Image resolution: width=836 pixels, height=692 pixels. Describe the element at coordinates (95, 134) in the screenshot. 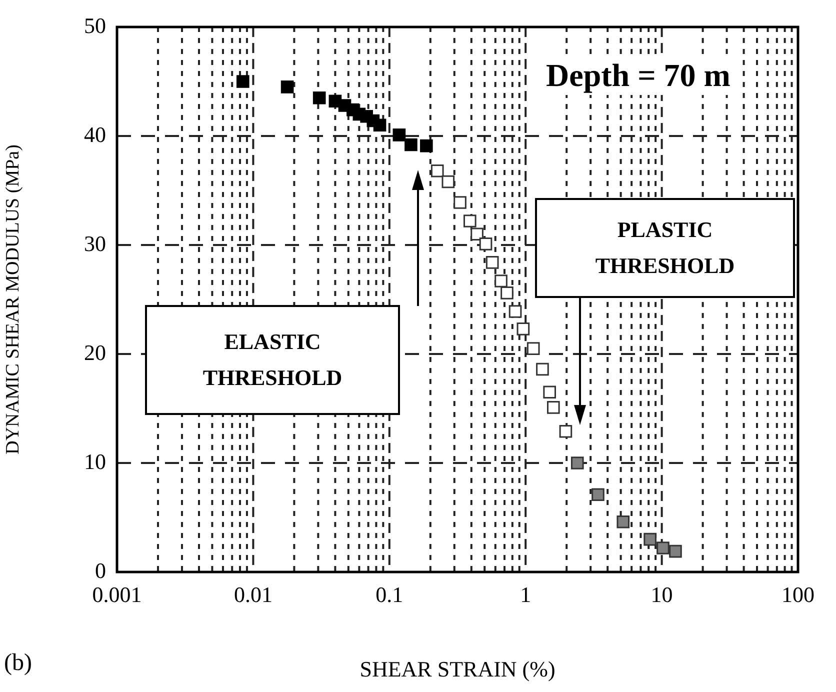

I see `y-tick-label: 40` at that location.